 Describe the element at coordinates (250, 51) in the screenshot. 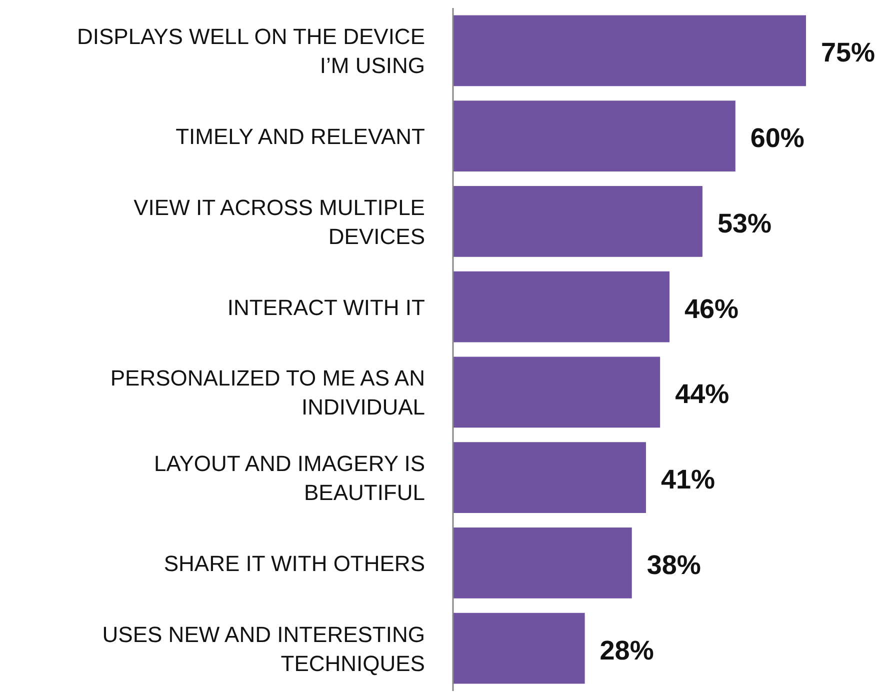

I see `y-tick-label: DISPLAYS WELL ON THE DEVICE I’M USING` at that location.